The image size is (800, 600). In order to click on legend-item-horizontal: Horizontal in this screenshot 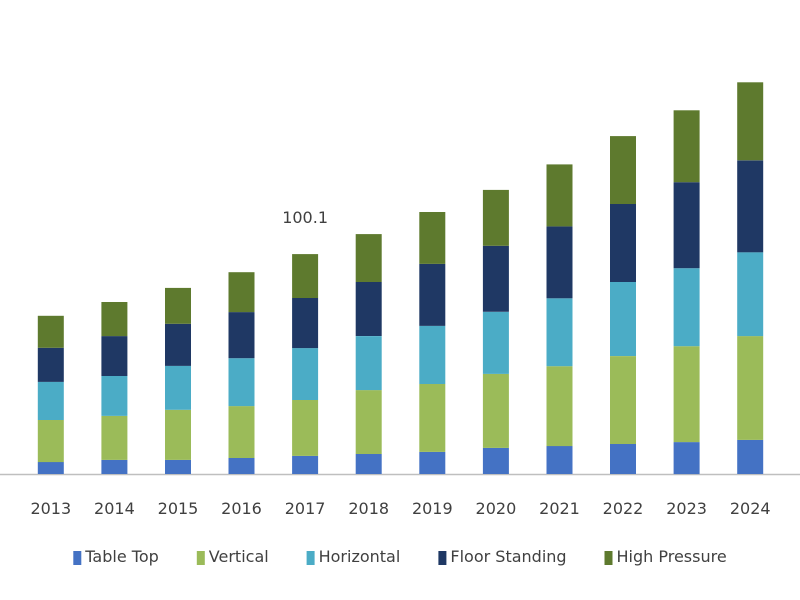, I will do `click(353, 556)`.